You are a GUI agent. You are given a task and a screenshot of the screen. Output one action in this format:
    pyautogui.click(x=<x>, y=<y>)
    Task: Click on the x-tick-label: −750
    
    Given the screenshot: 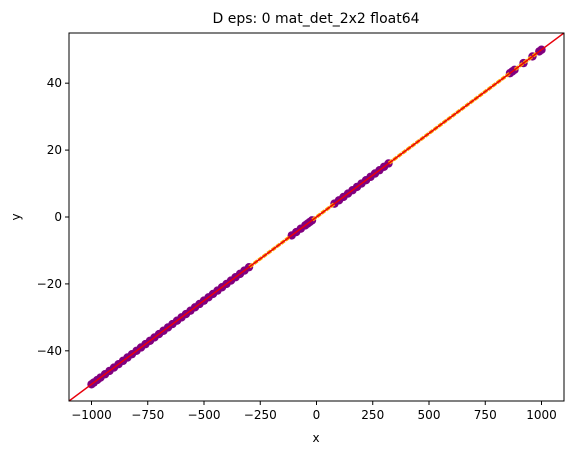 What is the action you would take?
    pyautogui.click(x=147, y=415)
    